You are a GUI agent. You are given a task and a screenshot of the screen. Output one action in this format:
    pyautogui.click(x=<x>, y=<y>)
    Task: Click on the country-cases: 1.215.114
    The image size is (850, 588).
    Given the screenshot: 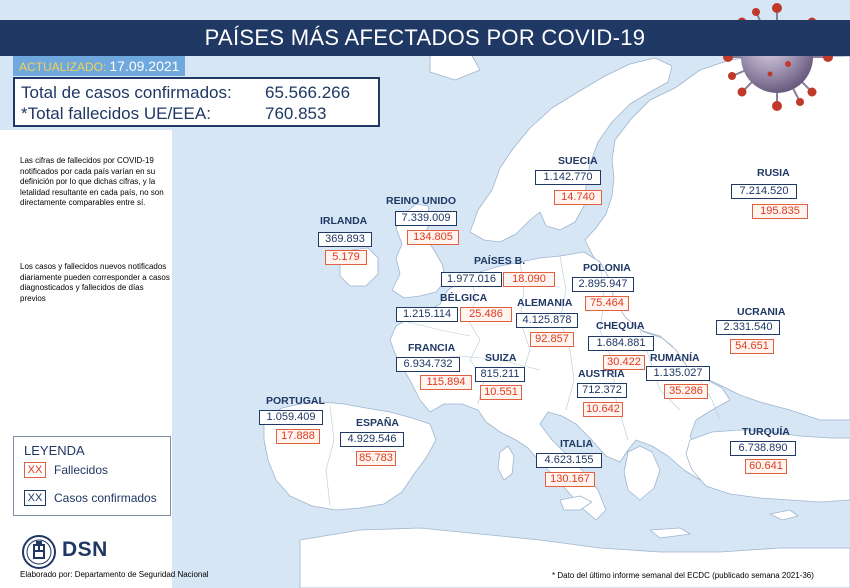 What is the action you would take?
    pyautogui.click(x=427, y=314)
    